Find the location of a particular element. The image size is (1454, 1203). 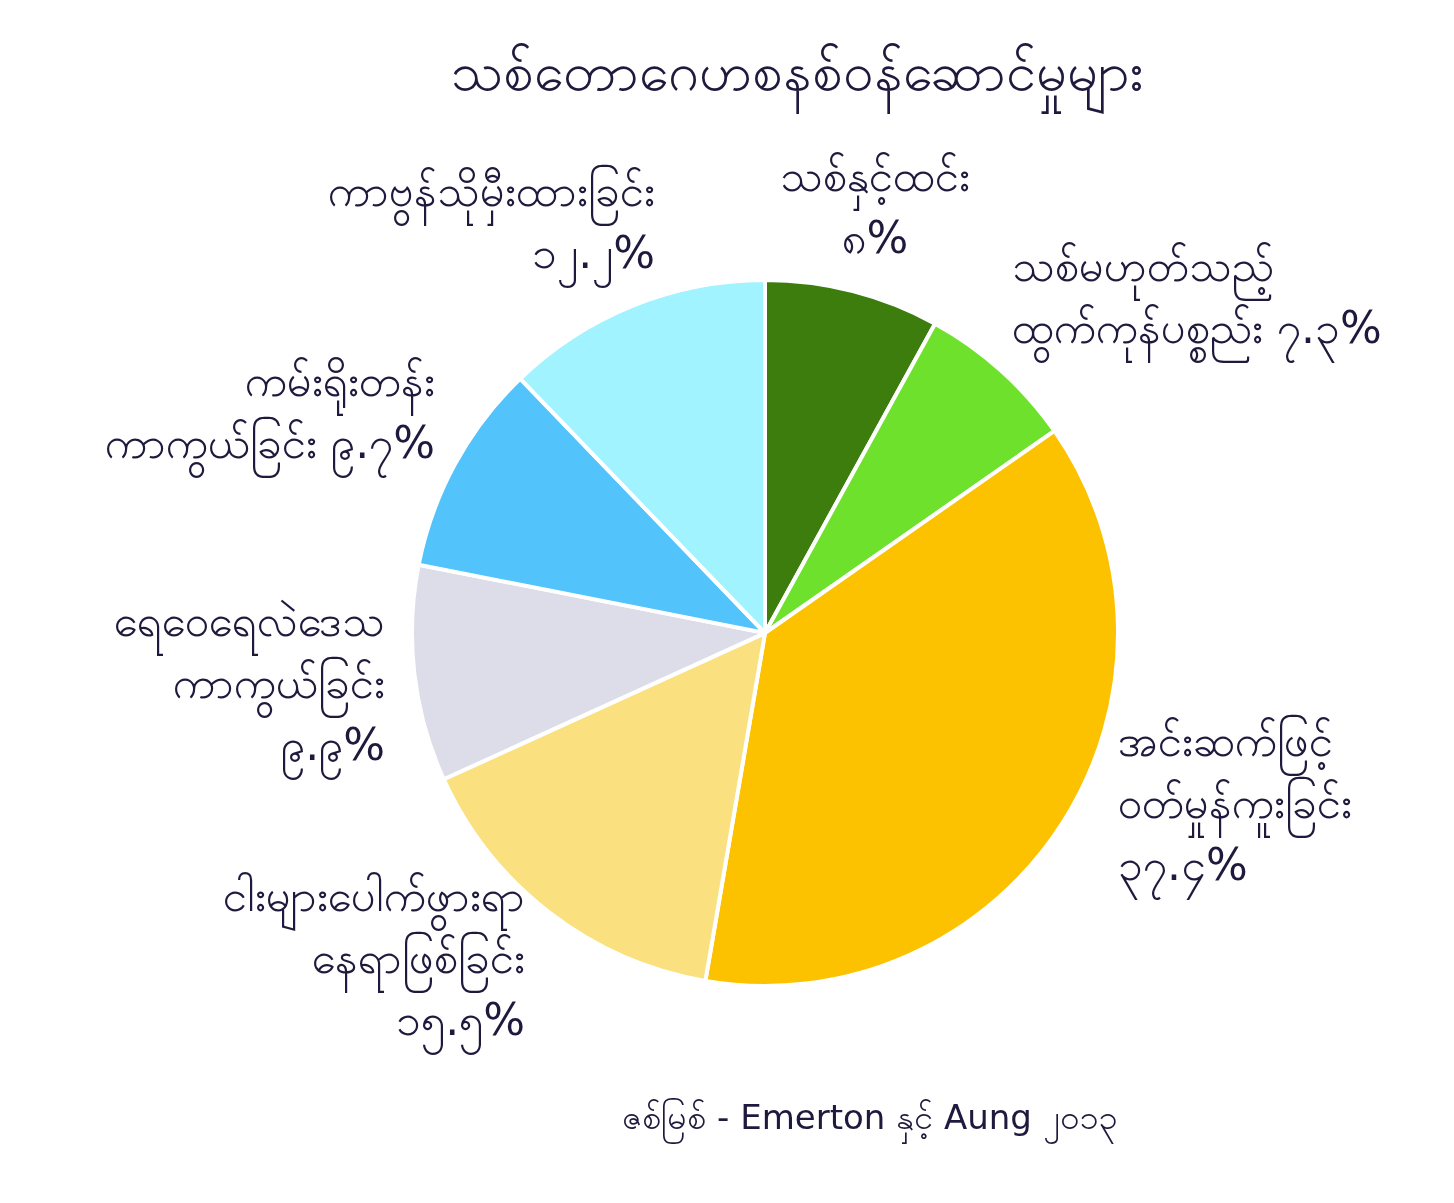

slice-label: ငါးများပေါက်ဖွားရာ နေရာဖြစ်ခြင်း is located at coordinates (374, 932).